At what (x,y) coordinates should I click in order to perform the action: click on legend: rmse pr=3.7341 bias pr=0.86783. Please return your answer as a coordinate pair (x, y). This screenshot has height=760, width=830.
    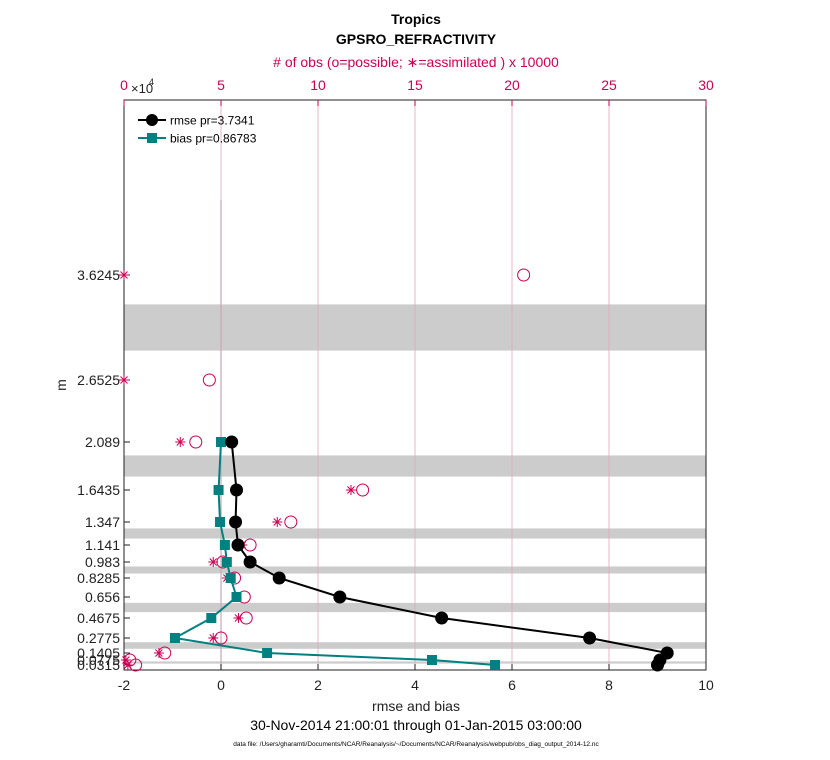
    Looking at the image, I should click on (197, 130).